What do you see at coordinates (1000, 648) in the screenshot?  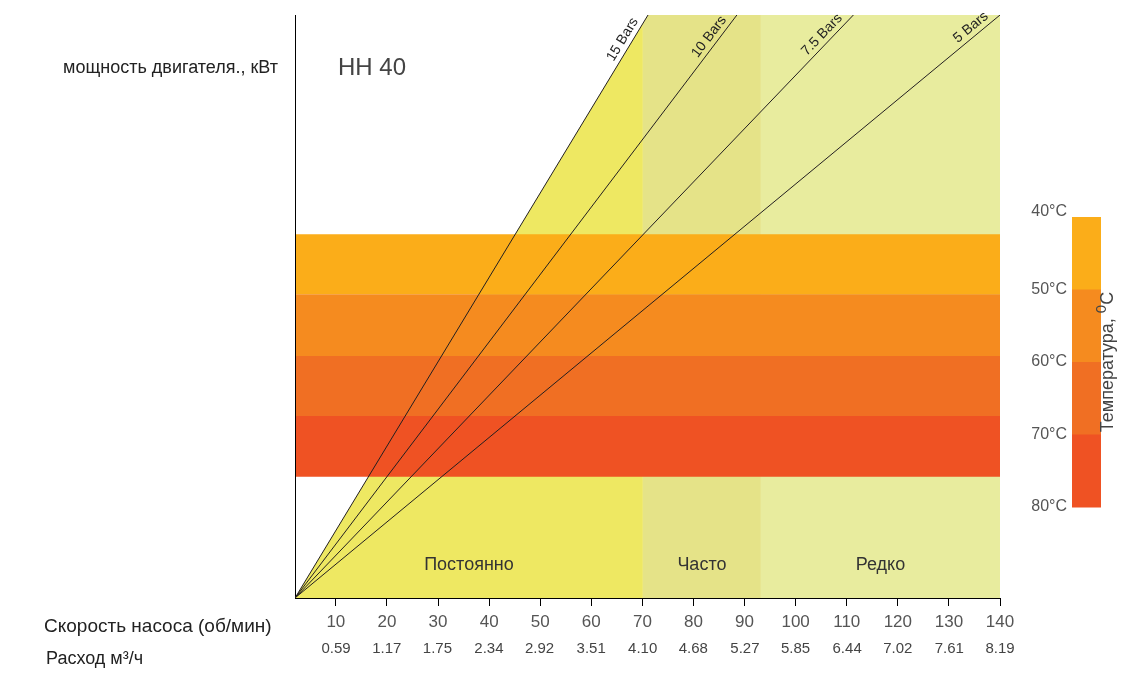 I see `x2-tick-label: 8.19` at bounding box center [1000, 648].